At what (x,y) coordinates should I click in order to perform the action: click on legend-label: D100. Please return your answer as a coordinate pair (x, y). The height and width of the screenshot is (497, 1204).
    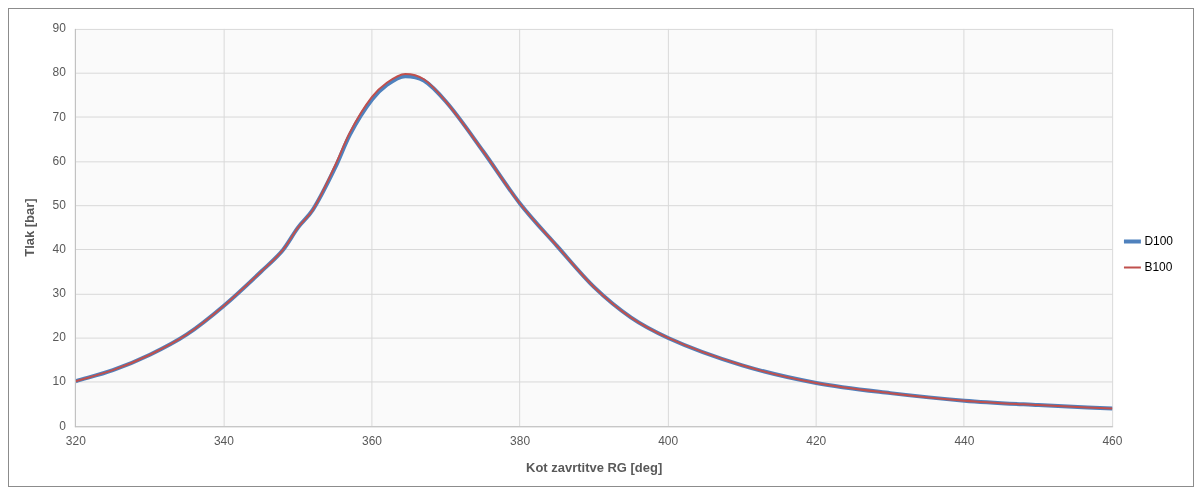
    Looking at the image, I should click on (1159, 240).